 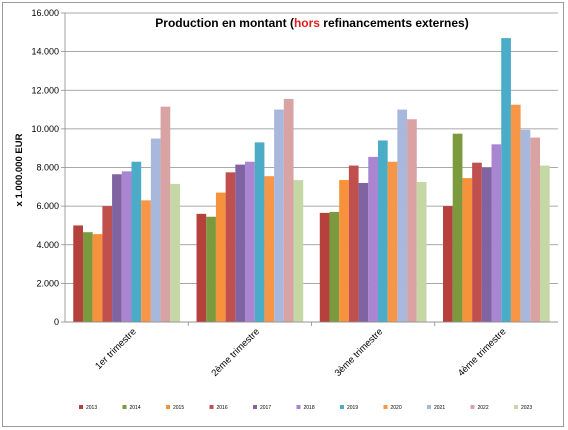 I want to click on legend-item: 2021, so click(x=436, y=408).